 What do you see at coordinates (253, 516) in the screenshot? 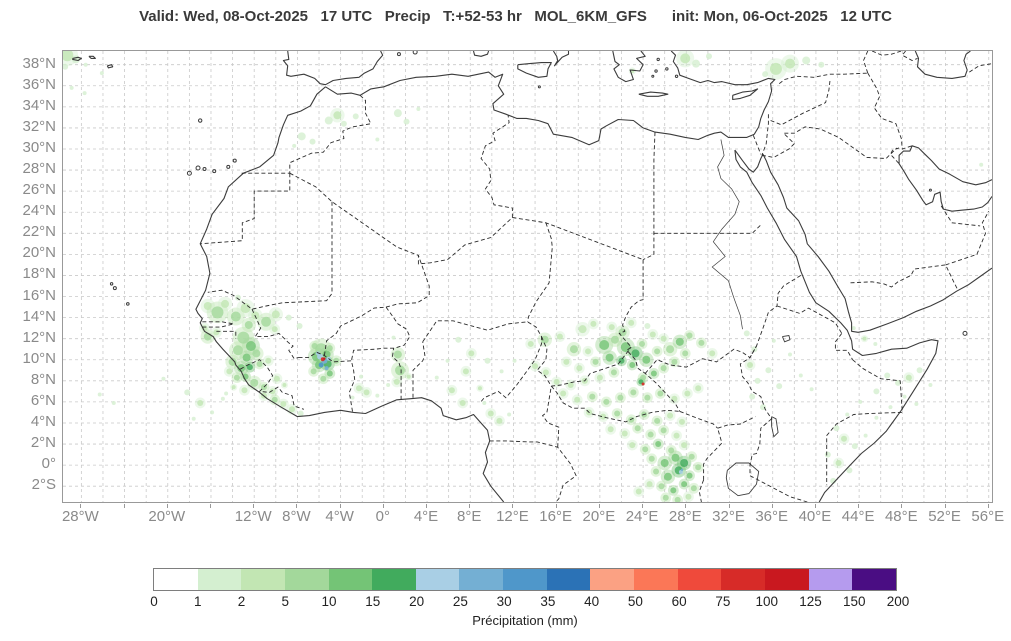
I see `lon-tick-label: 12°W` at bounding box center [253, 516].